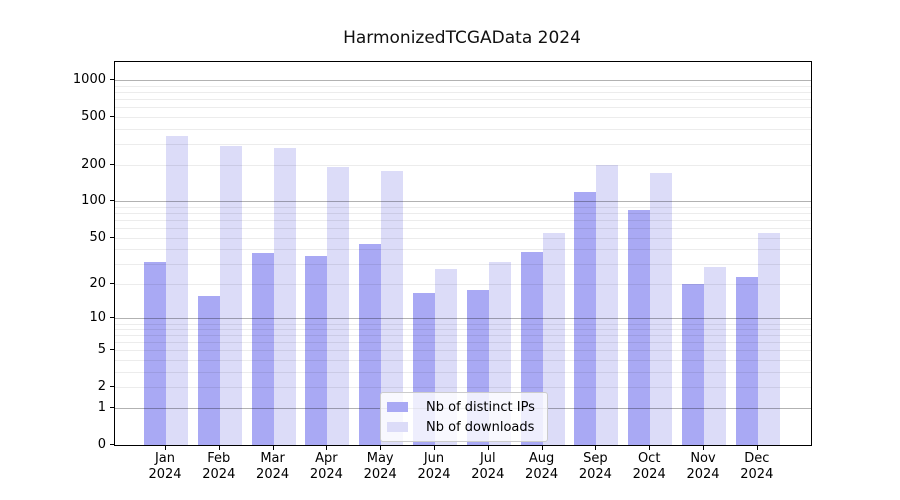 Image resolution: width=900 pixels, height=500 pixels. I want to click on x-axis-tick-label-line: Jan, so click(165, 458).